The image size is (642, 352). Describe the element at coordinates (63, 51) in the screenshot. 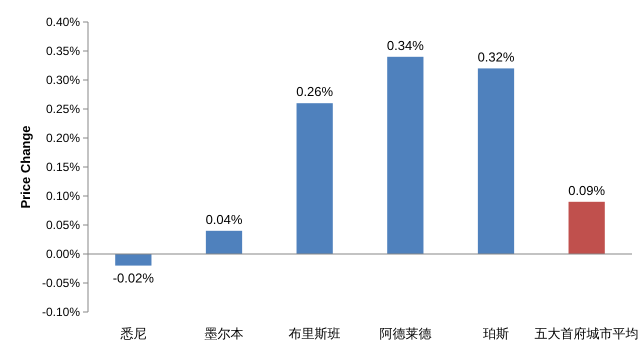

I see `y-tick-label: 0.35%` at that location.